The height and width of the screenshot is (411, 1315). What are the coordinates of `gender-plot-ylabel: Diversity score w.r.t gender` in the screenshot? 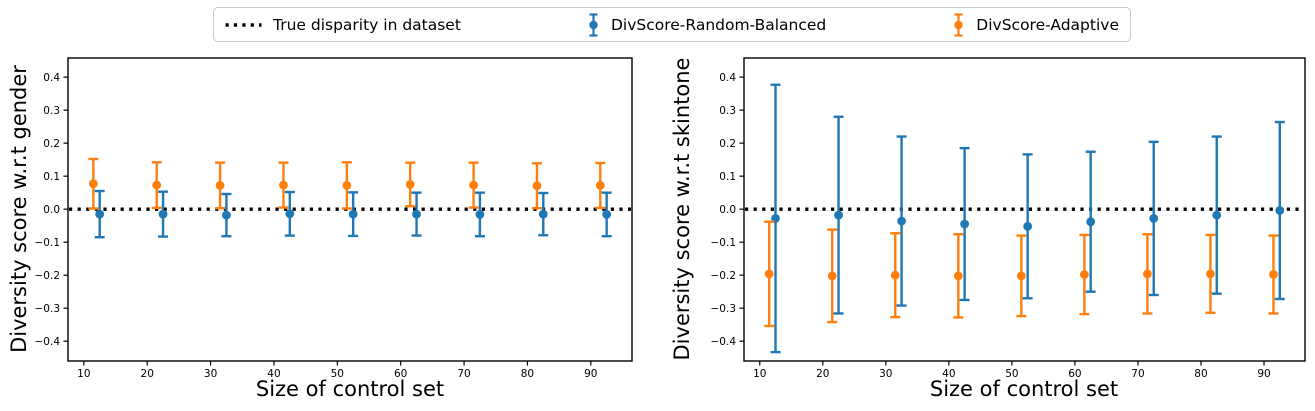 It's located at (19, 209).